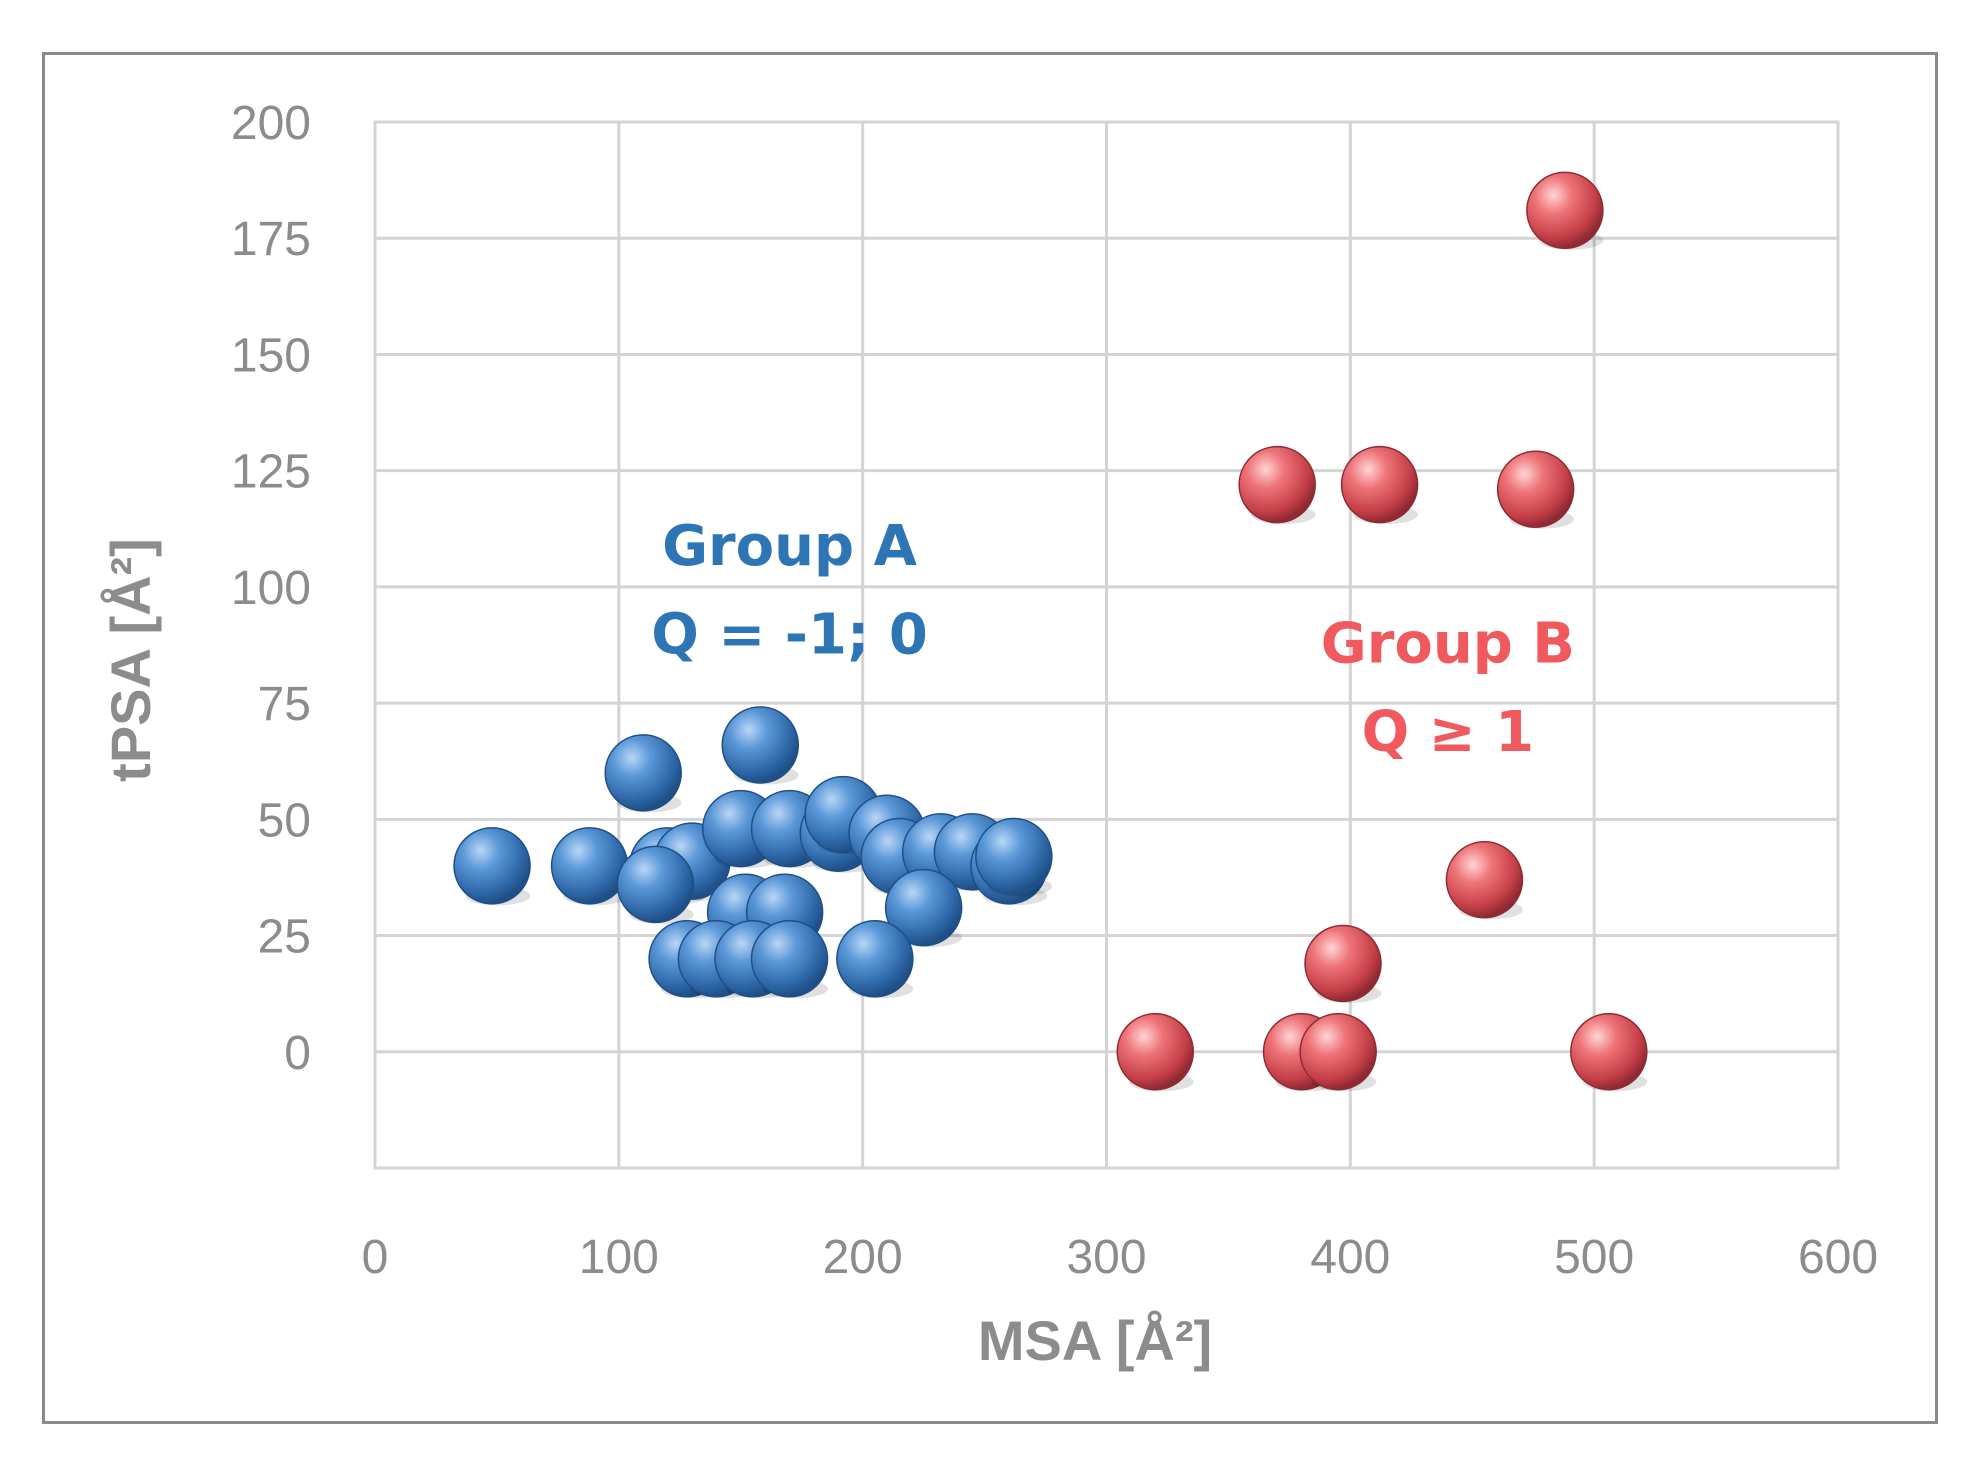 The width and height of the screenshot is (1974, 1460). Describe the element at coordinates (271, 123) in the screenshot. I see `y-tick-label: 200` at that location.